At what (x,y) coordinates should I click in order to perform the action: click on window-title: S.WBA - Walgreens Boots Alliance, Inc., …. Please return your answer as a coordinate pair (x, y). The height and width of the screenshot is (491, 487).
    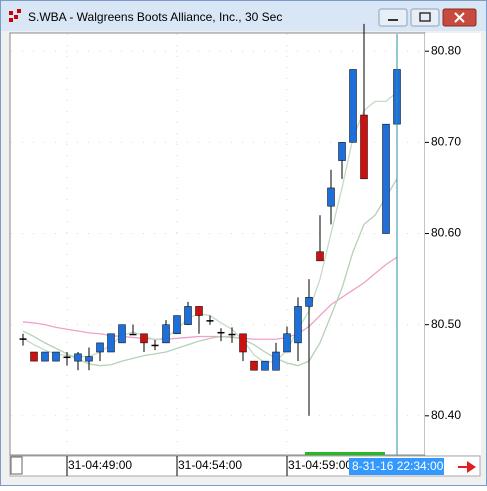
    Looking at the image, I should click on (155, 17).